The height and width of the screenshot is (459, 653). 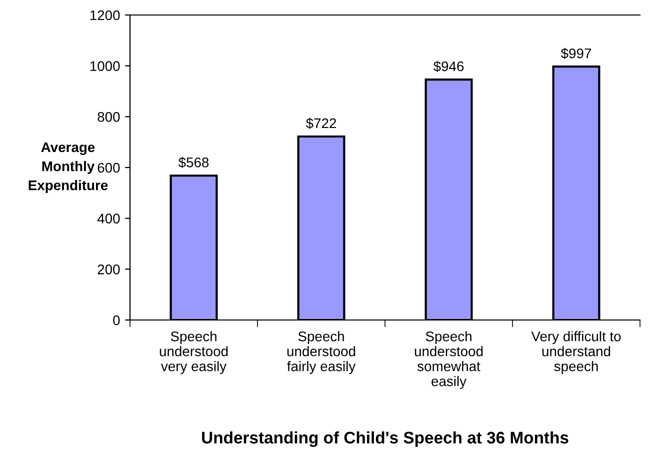 What do you see at coordinates (448, 360) in the screenshot?
I see `x-tick-label: Speech understood somewhat easily` at bounding box center [448, 360].